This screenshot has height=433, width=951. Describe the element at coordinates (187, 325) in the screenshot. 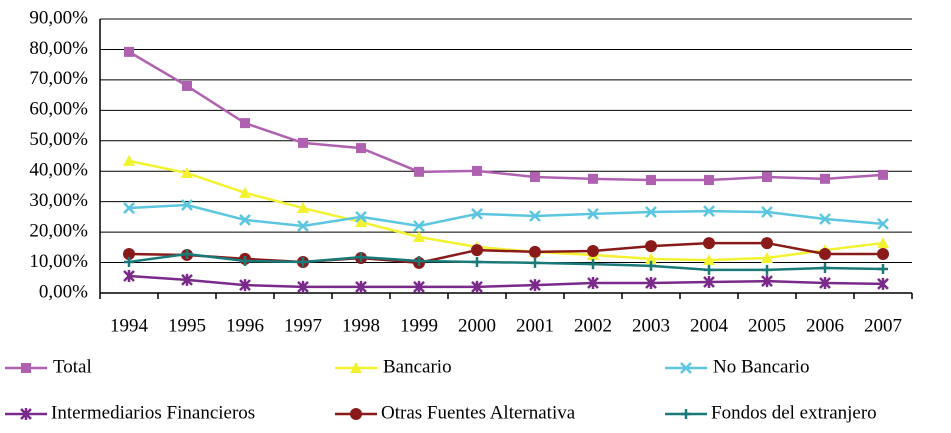

I see `x-tick-label: 1995` at that location.